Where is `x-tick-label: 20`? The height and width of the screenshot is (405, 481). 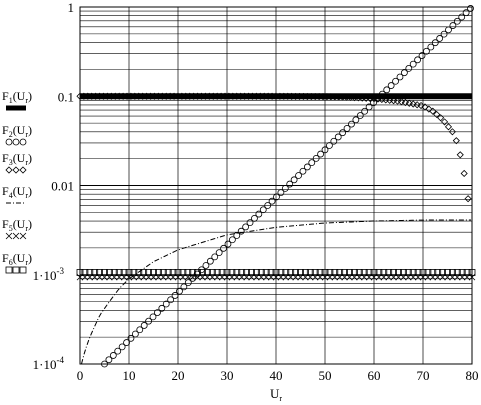
x-tick-label: 20 is located at coordinates (178, 375).